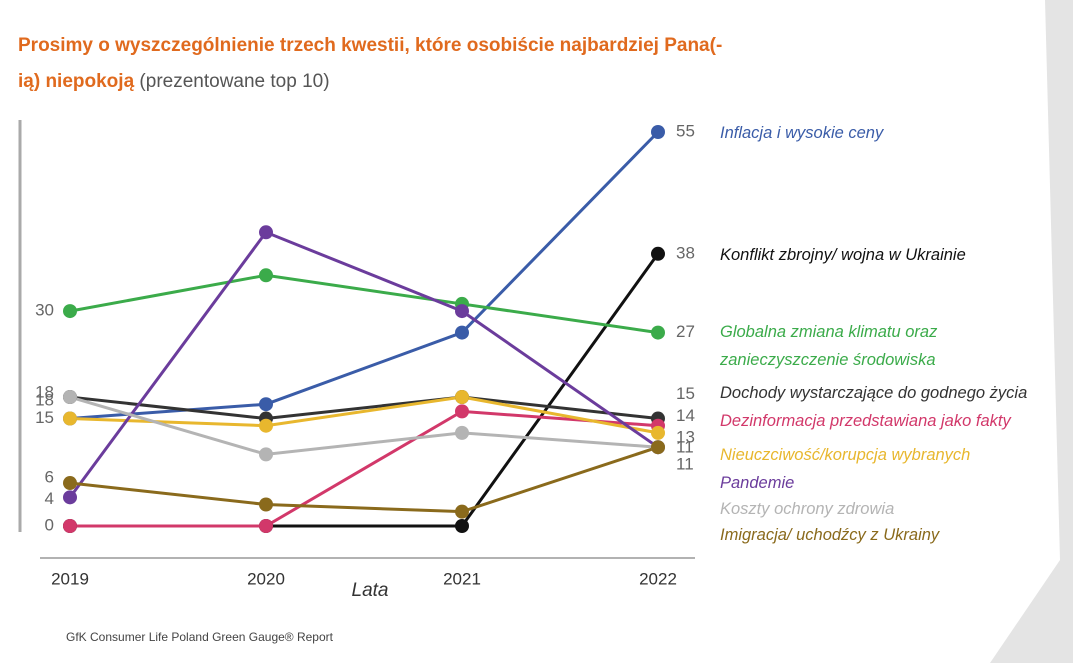  What do you see at coordinates (685, 415) in the screenshot?
I see `value-label: 14` at bounding box center [685, 415].